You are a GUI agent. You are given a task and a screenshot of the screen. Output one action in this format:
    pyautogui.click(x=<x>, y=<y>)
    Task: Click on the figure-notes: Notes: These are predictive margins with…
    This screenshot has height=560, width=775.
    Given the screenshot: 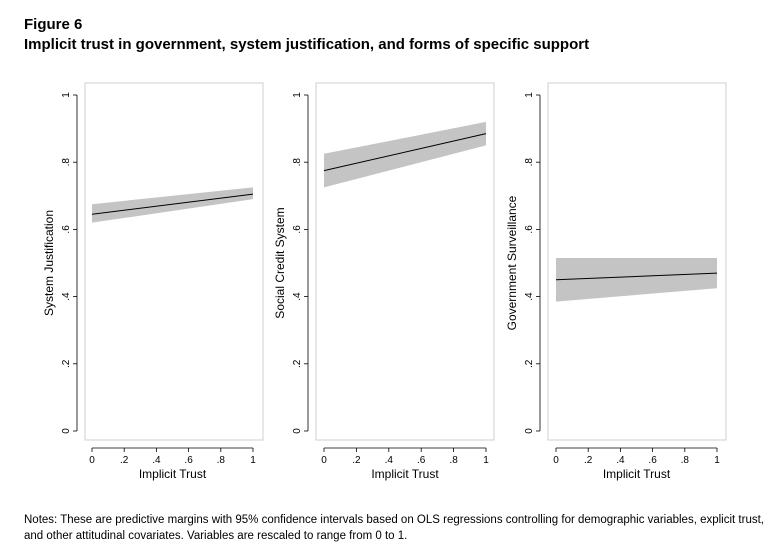 What is the action you would take?
    pyautogui.click(x=394, y=528)
    